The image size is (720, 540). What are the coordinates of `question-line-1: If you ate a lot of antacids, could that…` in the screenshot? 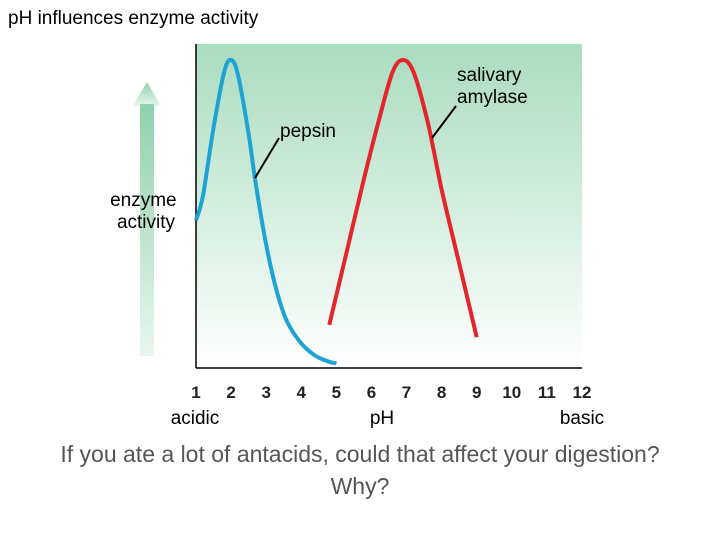 It's located at (360, 454).